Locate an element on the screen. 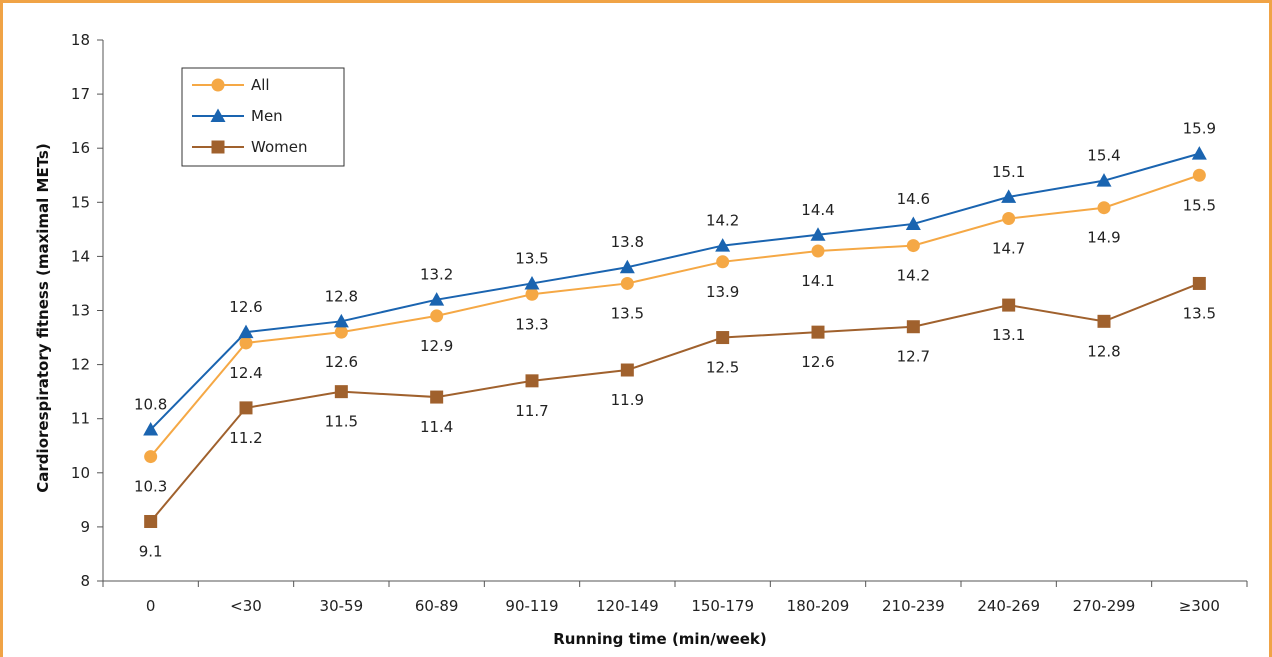  data-label-women: 9.1 is located at coordinates (151, 551).